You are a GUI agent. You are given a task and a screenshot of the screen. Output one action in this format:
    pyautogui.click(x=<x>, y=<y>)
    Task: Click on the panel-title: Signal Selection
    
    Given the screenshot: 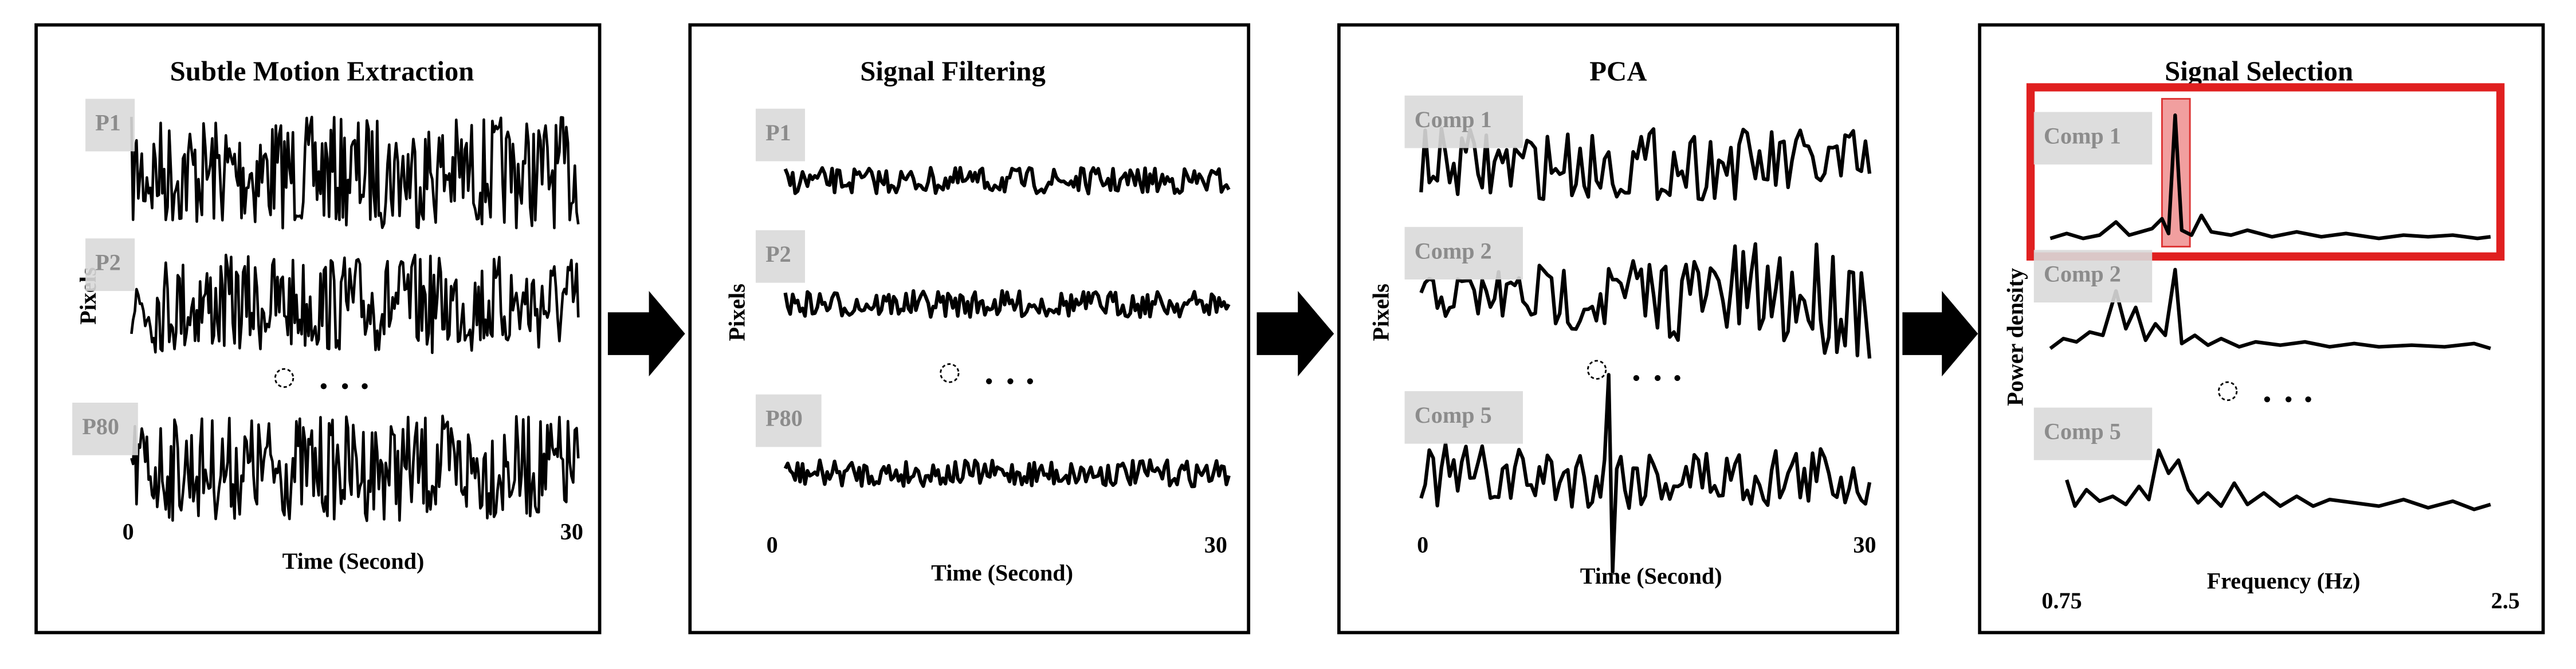 What is the action you would take?
    pyautogui.click(x=2259, y=71)
    